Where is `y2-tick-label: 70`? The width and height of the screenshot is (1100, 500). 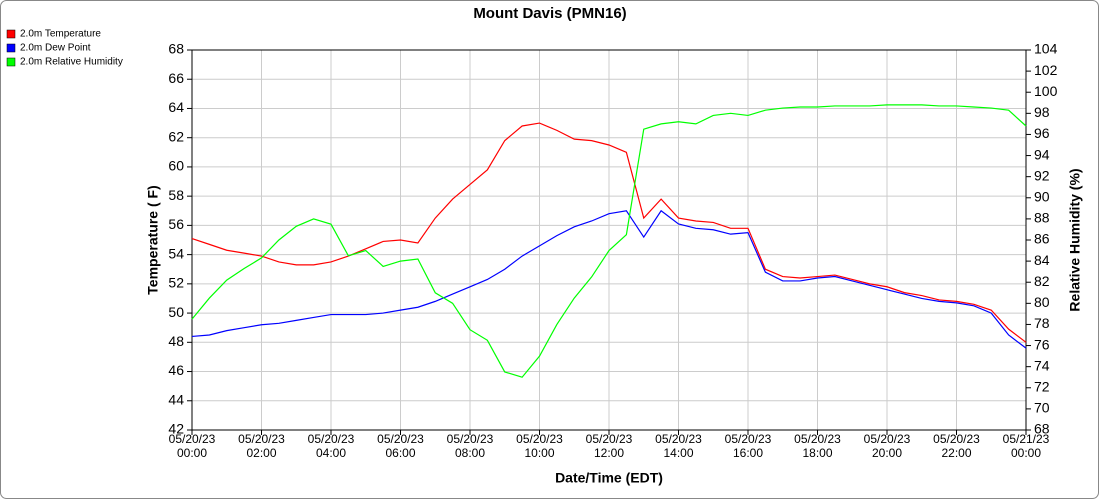
y2-tick-label: 70 is located at coordinates (1042, 408).